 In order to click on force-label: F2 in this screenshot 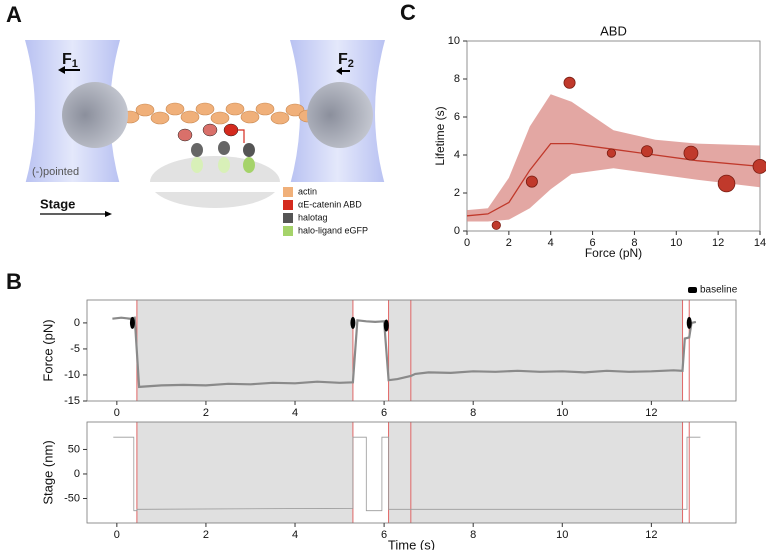, I will do `click(346, 60)`.